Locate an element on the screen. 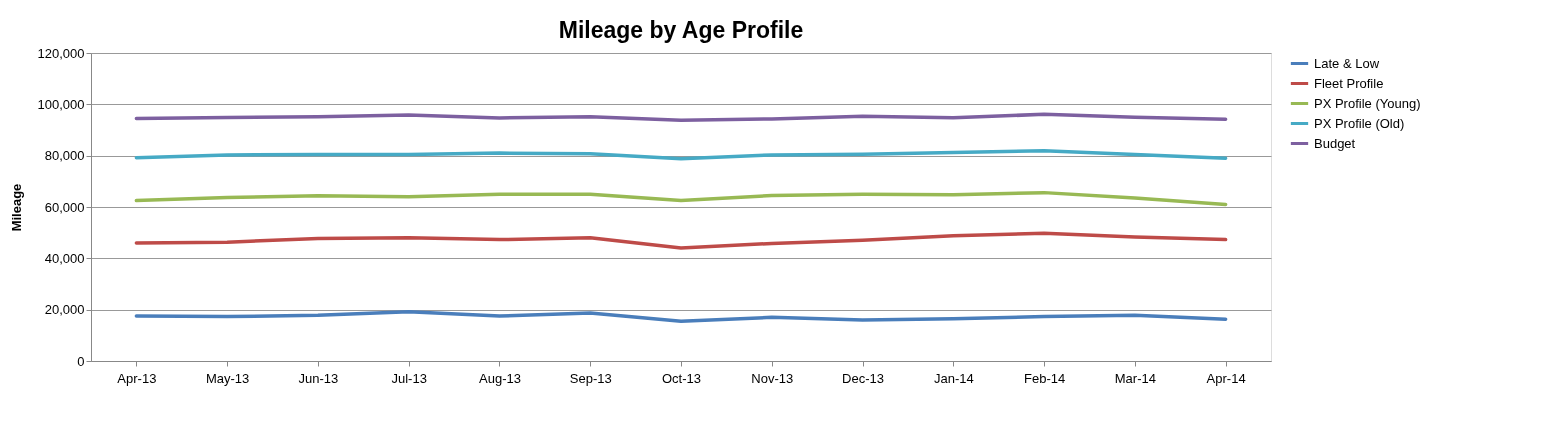  x-tick-label: Apr-13 is located at coordinates (137, 378).